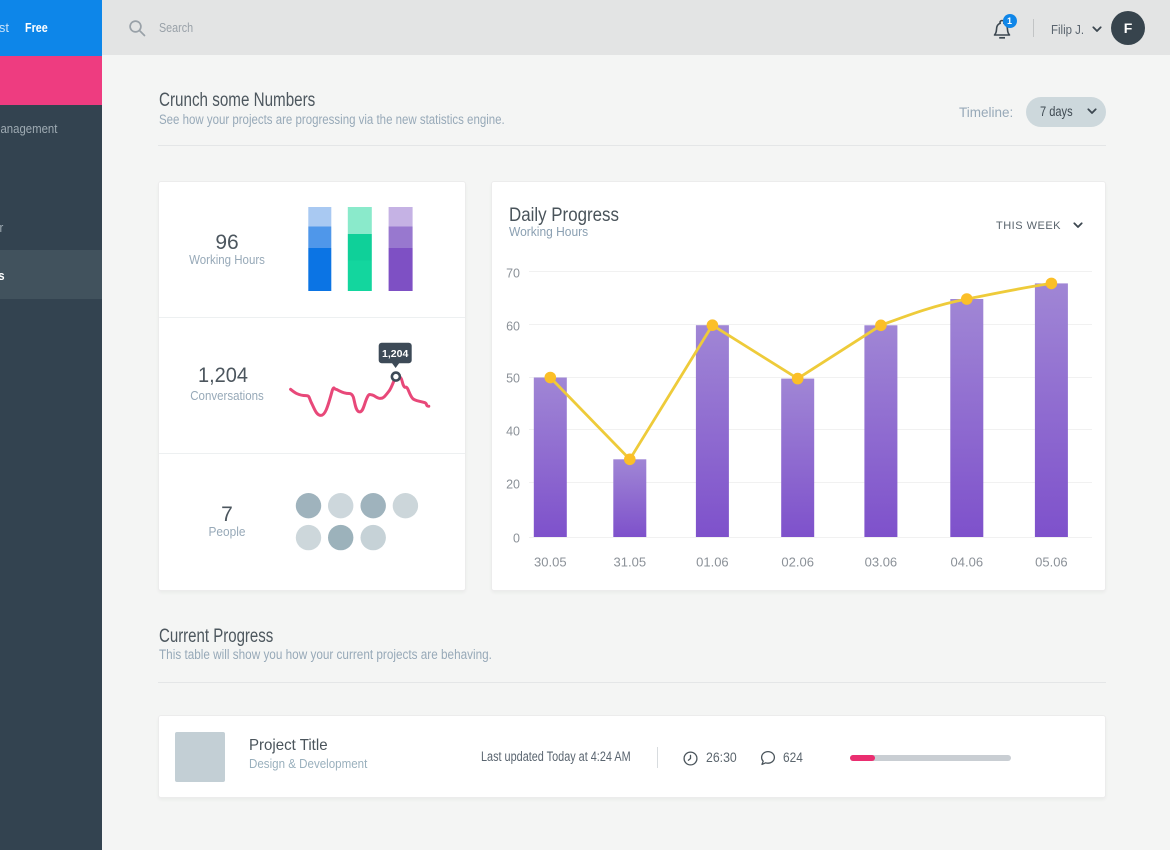  I want to click on svg-text: 50, so click(513, 379).